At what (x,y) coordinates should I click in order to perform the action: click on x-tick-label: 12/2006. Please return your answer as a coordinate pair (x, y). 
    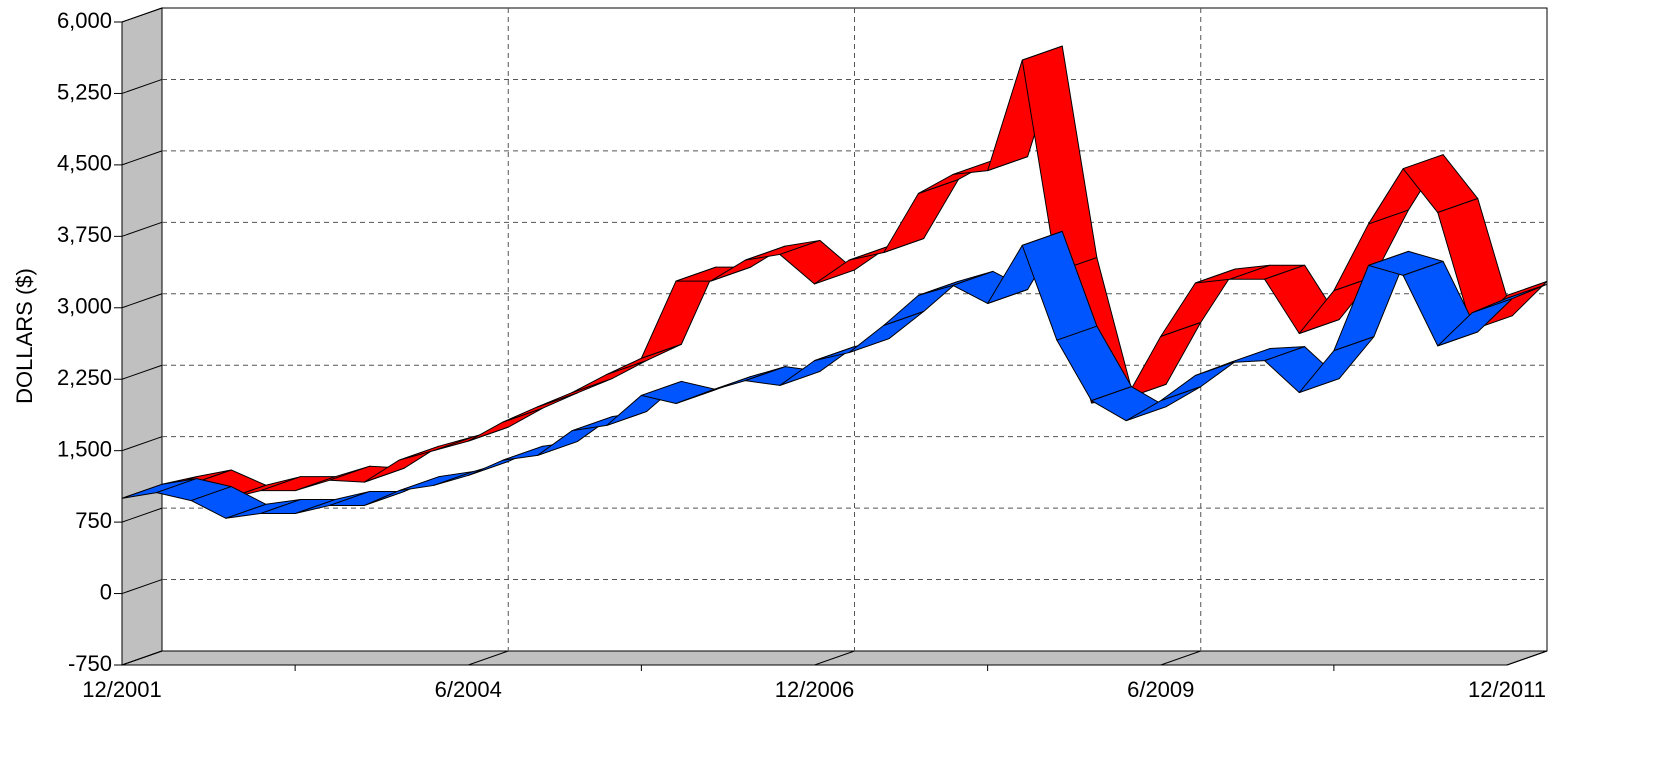
    Looking at the image, I should click on (815, 689).